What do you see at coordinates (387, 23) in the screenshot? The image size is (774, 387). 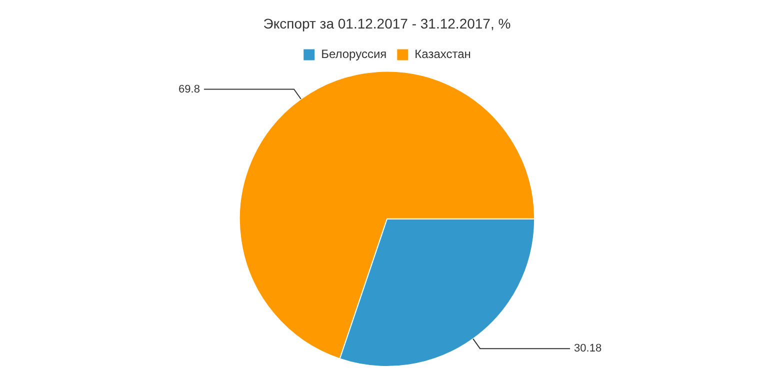 I see `chart-title: Экспорт за 01.12.2017 - 31.12.2017, %` at bounding box center [387, 23].